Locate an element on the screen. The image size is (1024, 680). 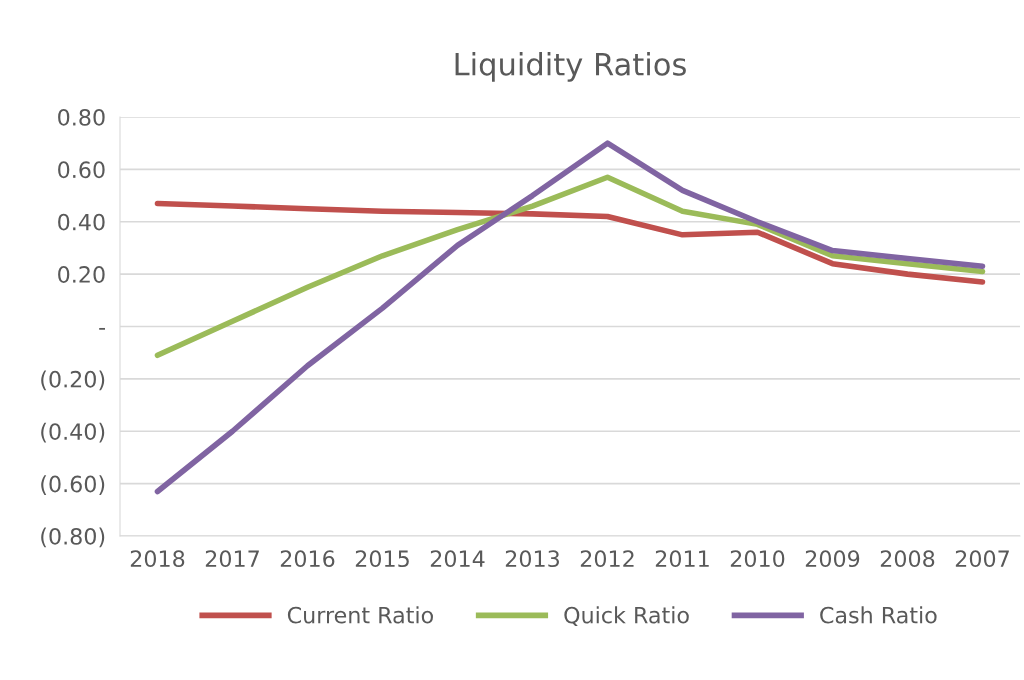
x-tick-label: 2012 is located at coordinates (607, 559).